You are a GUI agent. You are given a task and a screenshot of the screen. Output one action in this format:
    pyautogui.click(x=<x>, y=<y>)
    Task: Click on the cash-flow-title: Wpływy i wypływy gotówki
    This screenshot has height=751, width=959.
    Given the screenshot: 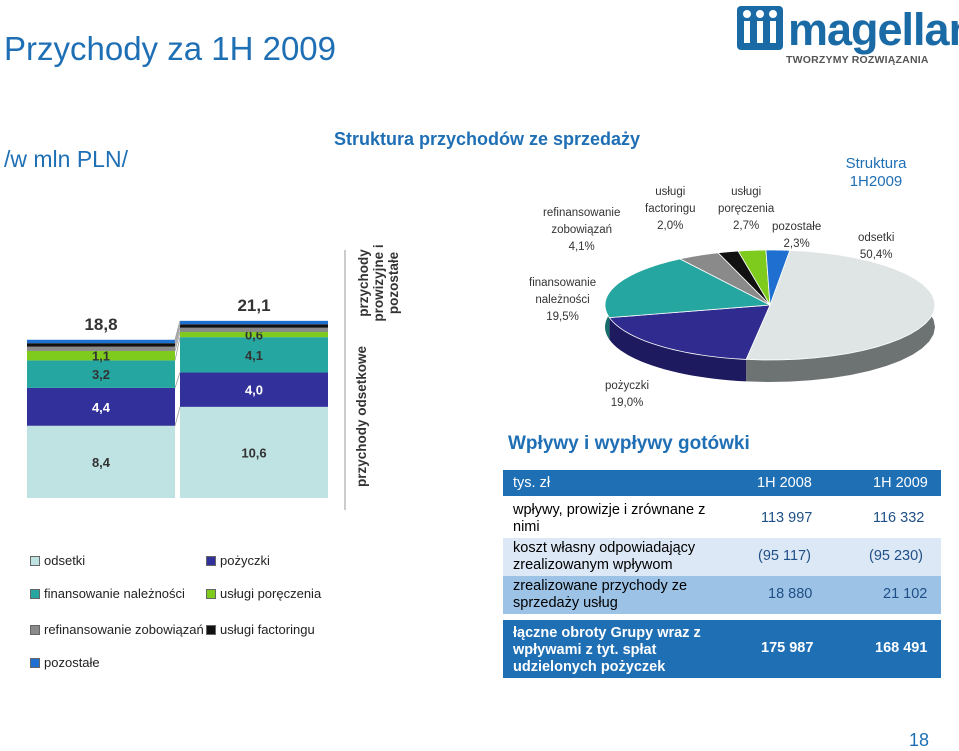 What is the action you would take?
    pyautogui.click(x=629, y=443)
    